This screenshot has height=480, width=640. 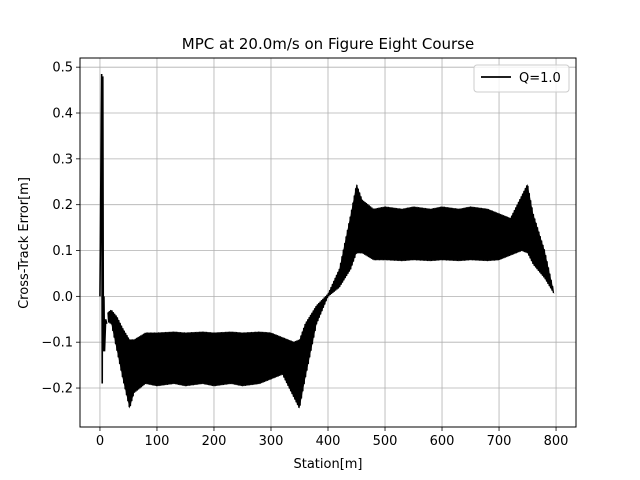 I want to click on x-tick-label: 600, so click(x=442, y=441).